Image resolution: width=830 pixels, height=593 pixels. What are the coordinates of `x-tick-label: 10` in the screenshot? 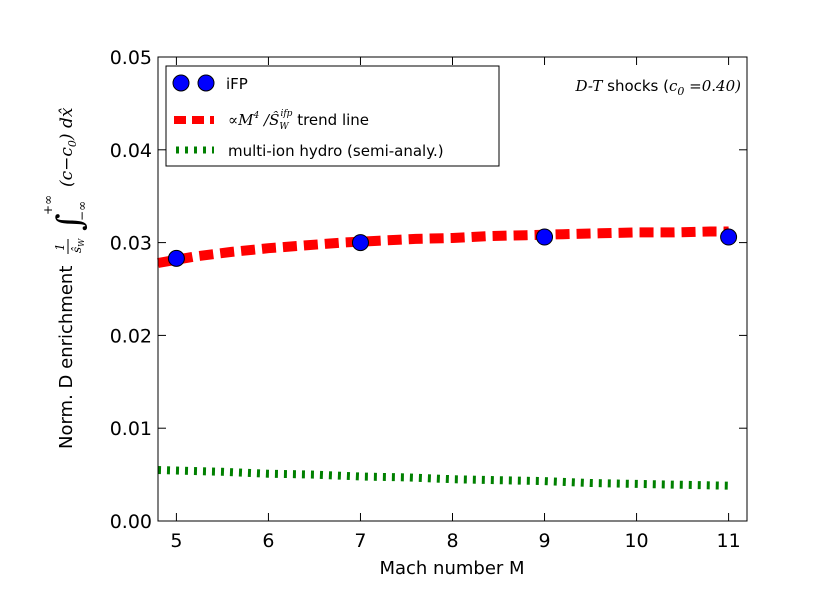 It's located at (636, 541).